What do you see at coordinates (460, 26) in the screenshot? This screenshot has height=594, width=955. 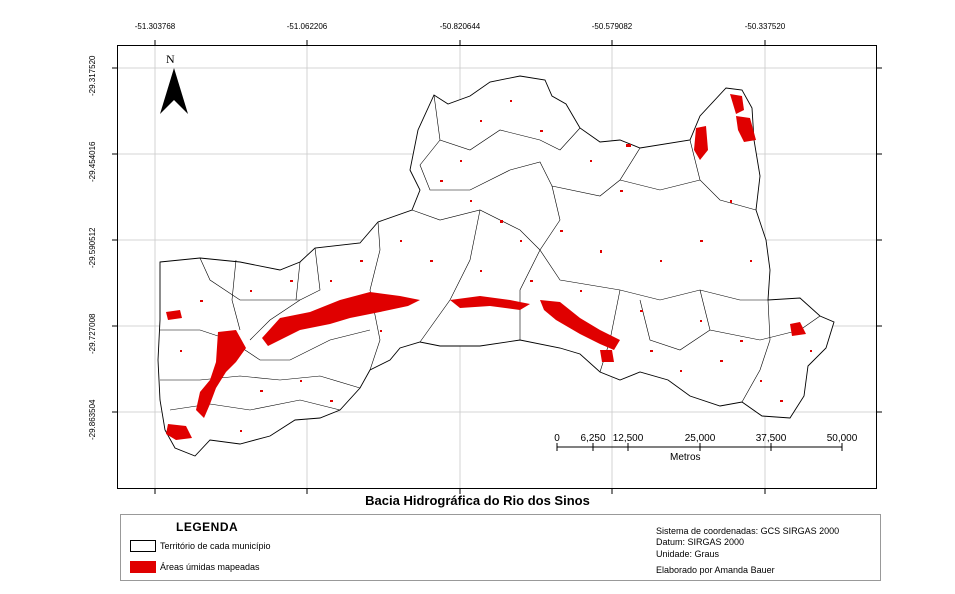 I see `longitude-label: -50.820644` at bounding box center [460, 26].